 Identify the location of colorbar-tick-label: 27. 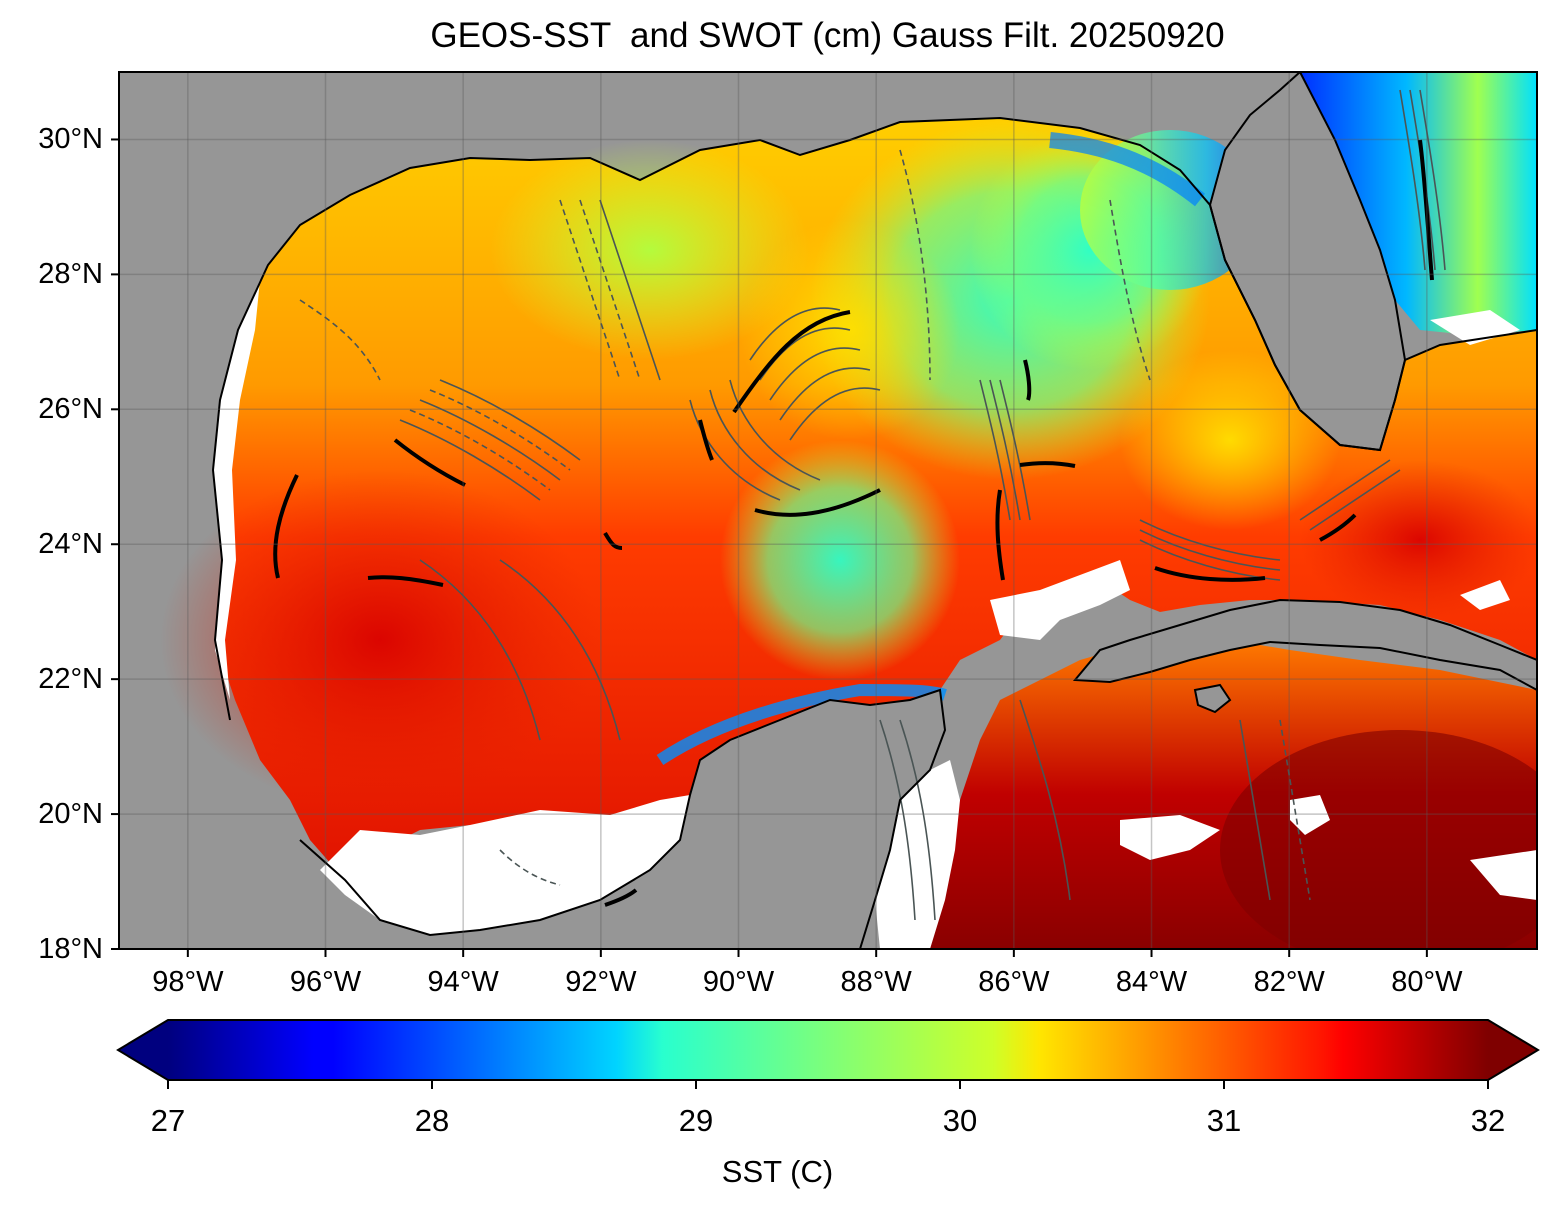
(168, 1120).